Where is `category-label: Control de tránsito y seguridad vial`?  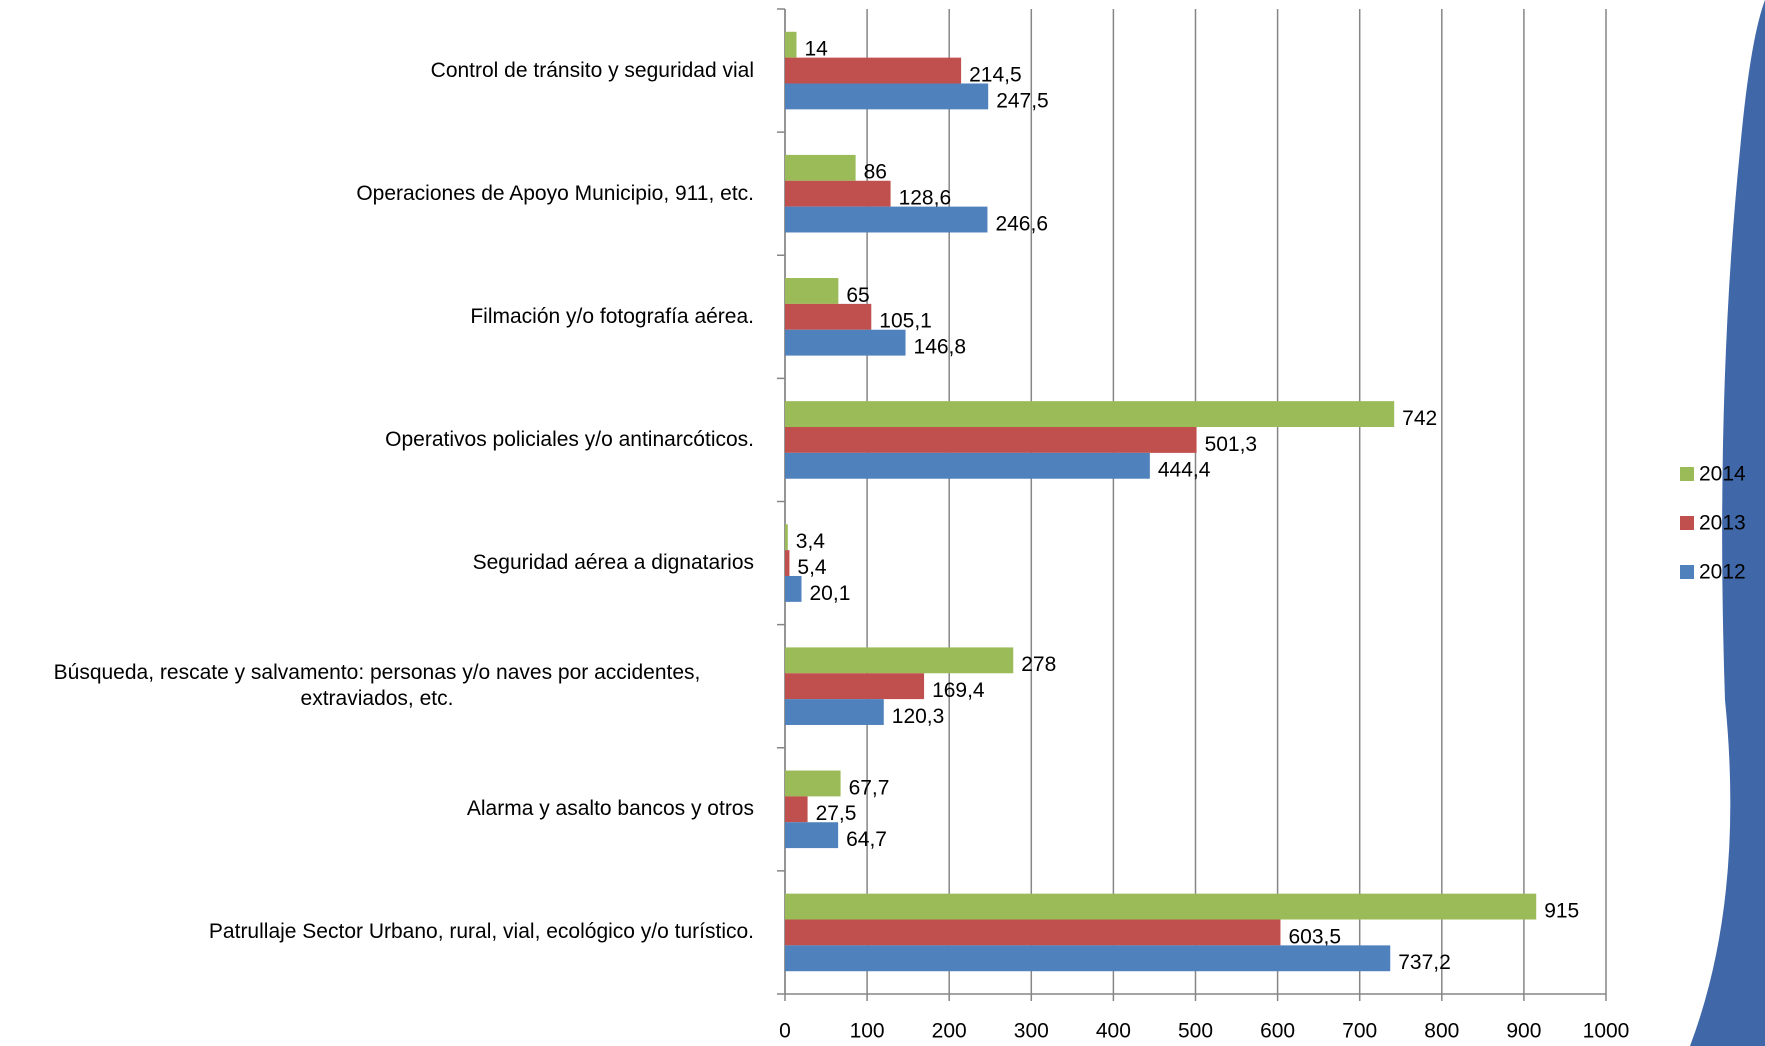
category-label: Control de tránsito y seguridad vial is located at coordinates (592, 71).